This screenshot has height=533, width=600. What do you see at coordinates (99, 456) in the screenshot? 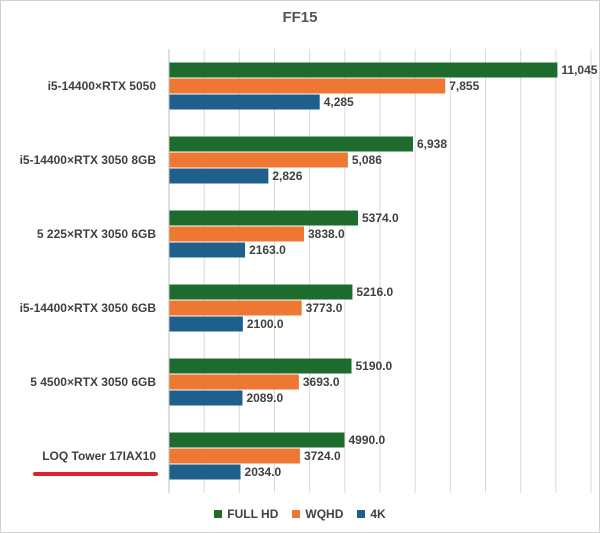
I see `category-label: LOQ Tower 17IAX10` at bounding box center [99, 456].